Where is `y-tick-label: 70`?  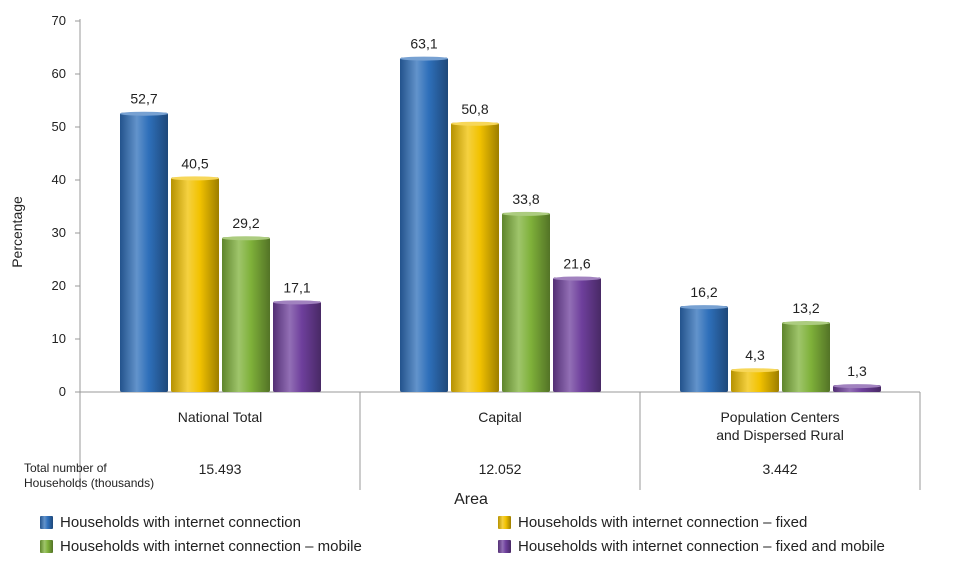
y-tick-label: 70 is located at coordinates (59, 20).